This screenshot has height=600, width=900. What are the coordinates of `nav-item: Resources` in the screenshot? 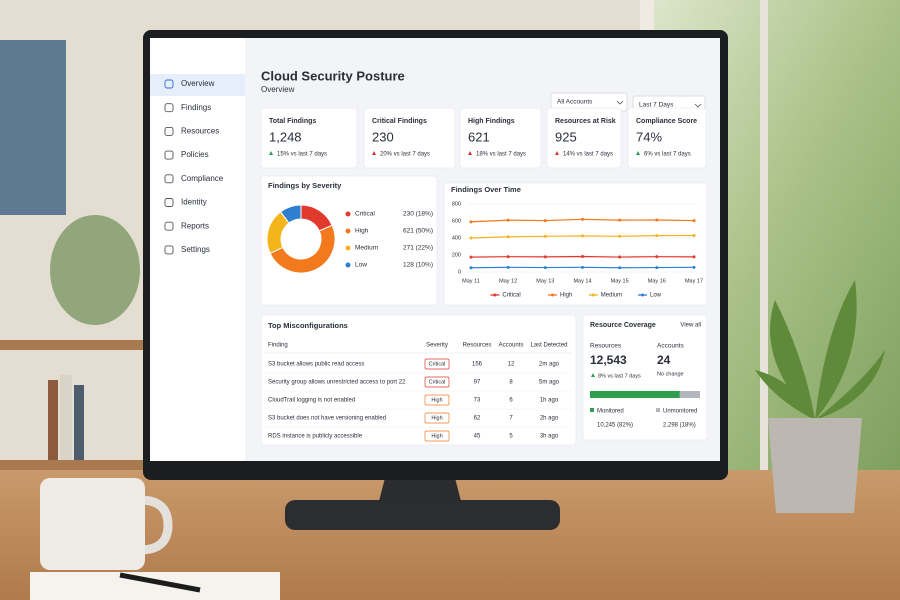 It's located at (200, 131).